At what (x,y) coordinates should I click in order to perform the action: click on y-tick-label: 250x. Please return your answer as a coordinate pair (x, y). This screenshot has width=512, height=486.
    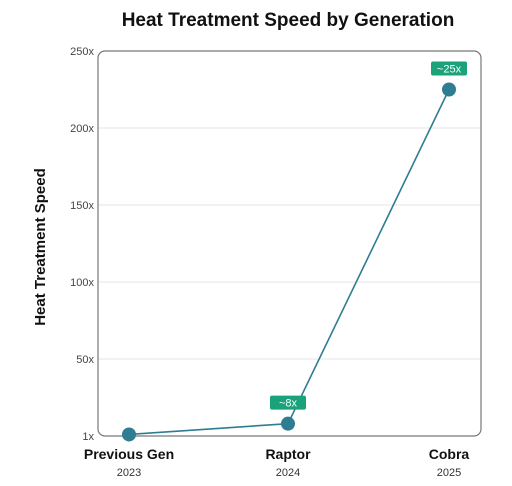
    Looking at the image, I should click on (82, 52).